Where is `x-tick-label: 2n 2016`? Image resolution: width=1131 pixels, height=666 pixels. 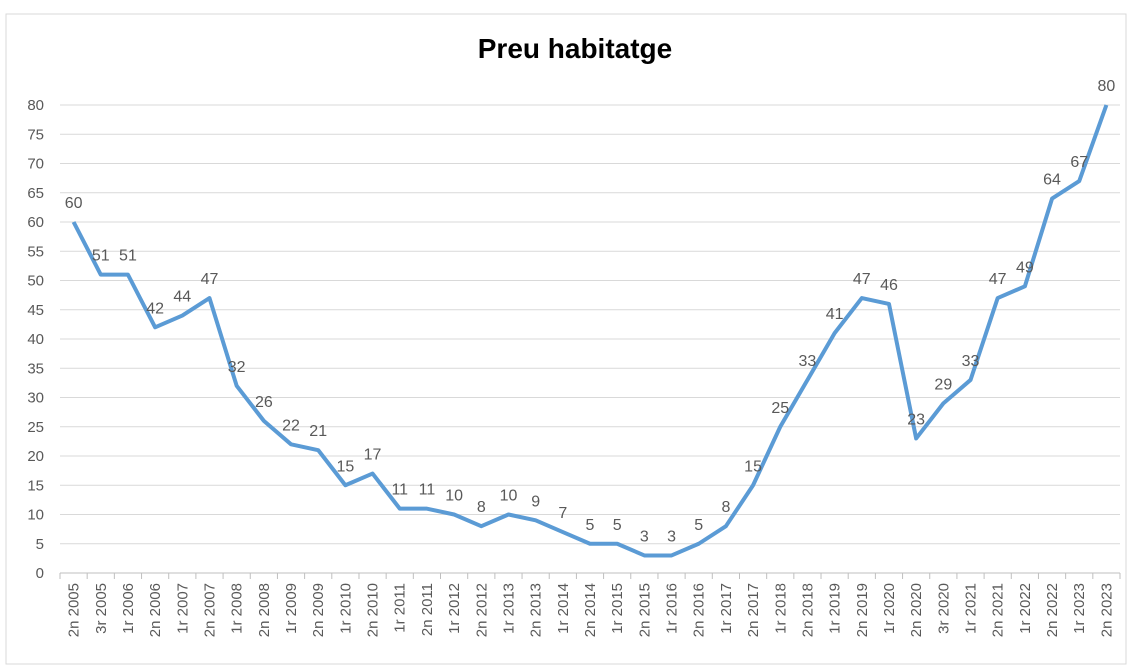
x-tick-label: 2n 2016 is located at coordinates (699, 610).